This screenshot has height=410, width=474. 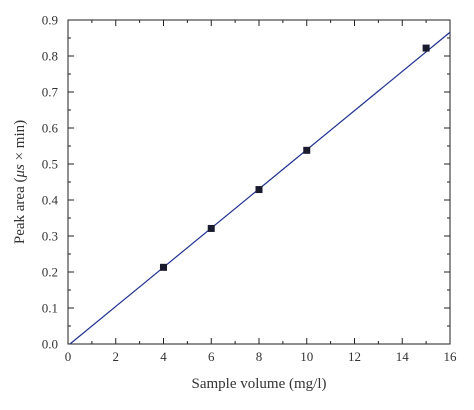 What do you see at coordinates (50, 20) in the screenshot?
I see `y-tick-label: 0.9` at bounding box center [50, 20].